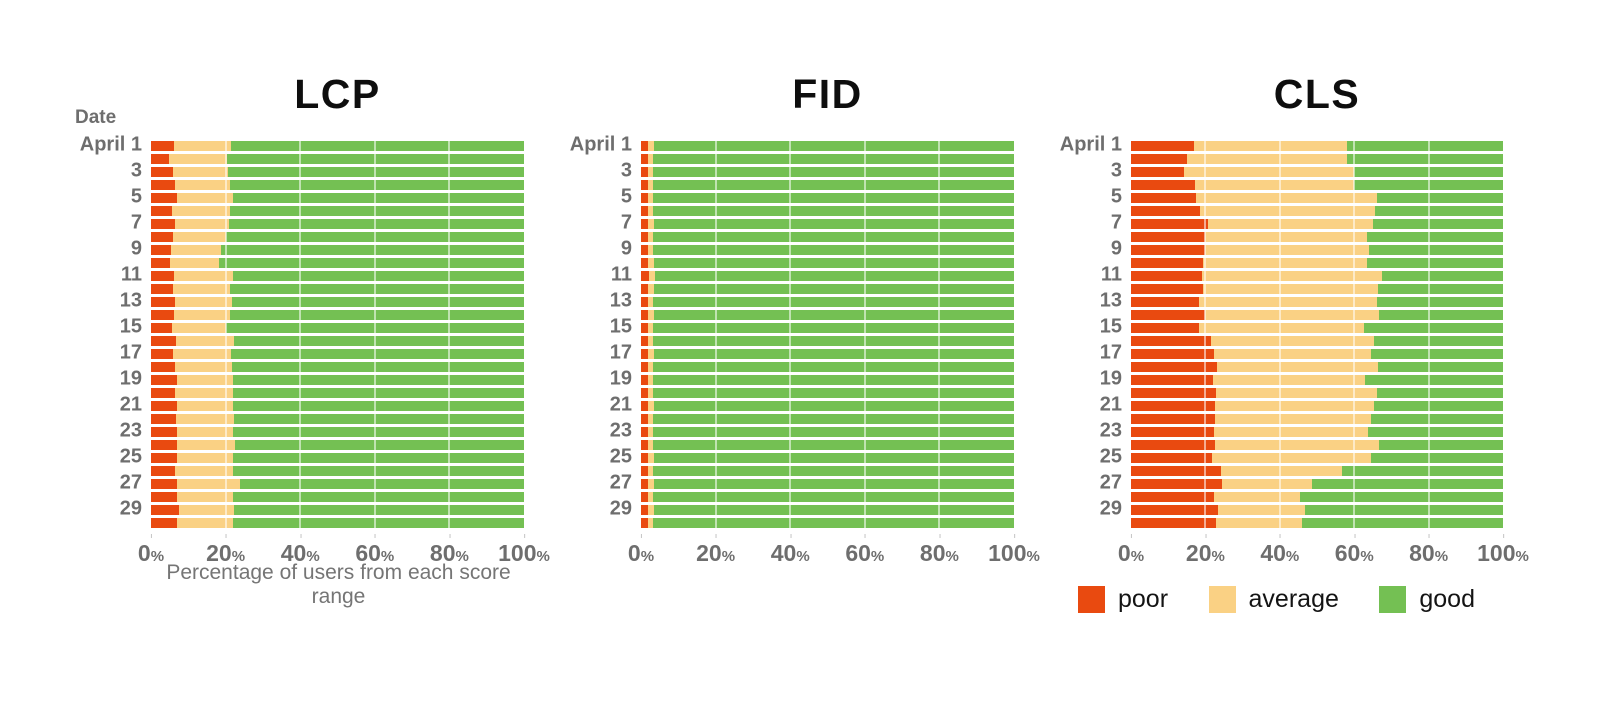  What do you see at coordinates (322, 508) in the screenshot?
I see `bar-row: 29` at bounding box center [322, 508].